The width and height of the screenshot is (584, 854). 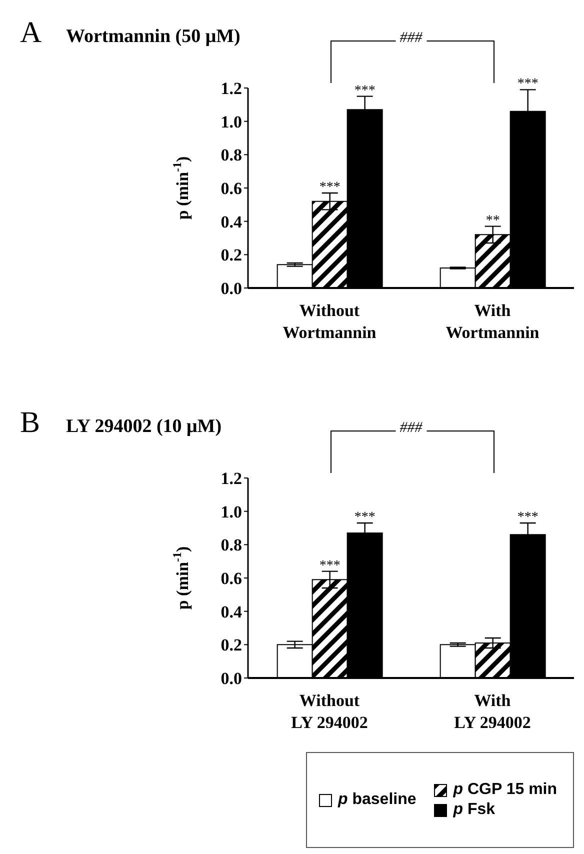 What do you see at coordinates (329, 321) in the screenshot?
I see `x-tick-label: Without Wortmannin` at bounding box center [329, 321].